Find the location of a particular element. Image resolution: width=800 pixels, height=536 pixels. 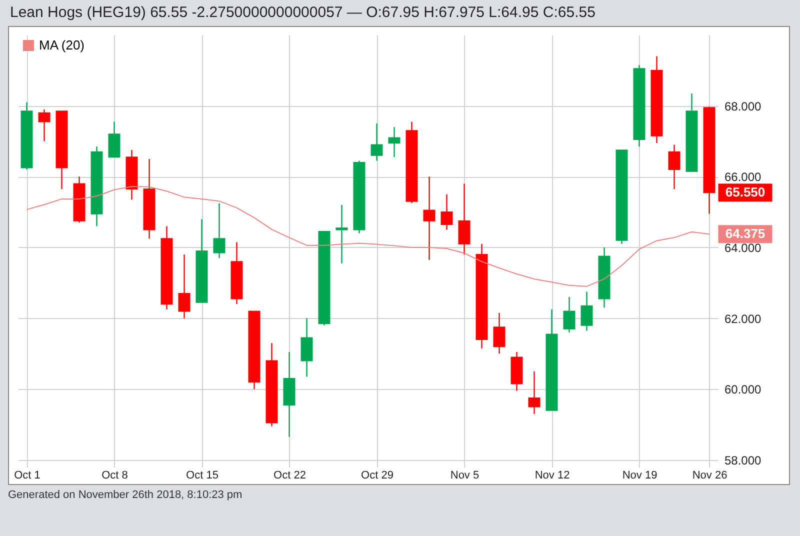

annotation: 65.550 is located at coordinates (745, 192).